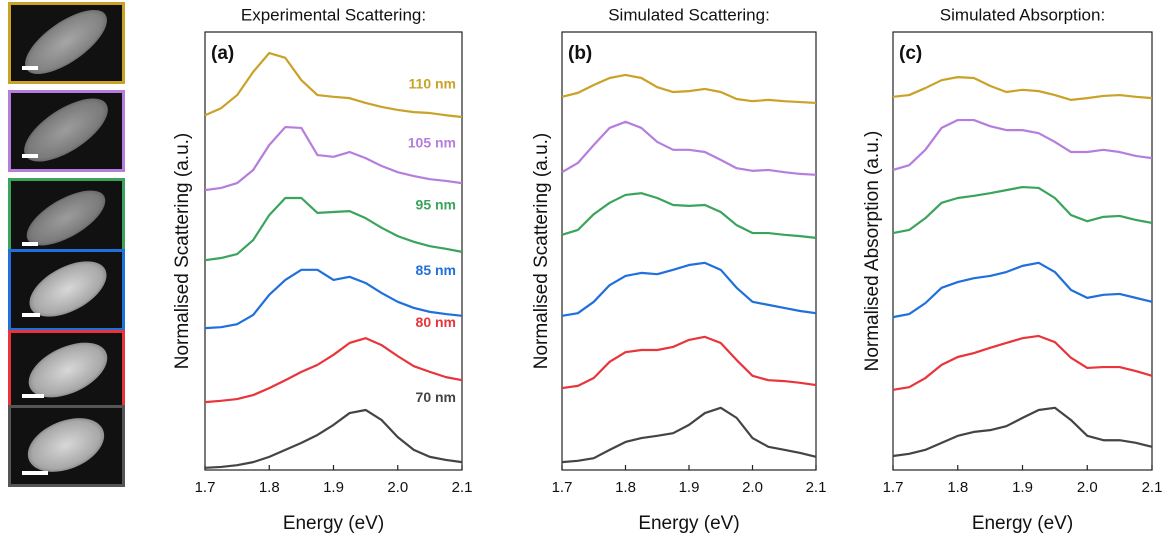 The height and width of the screenshot is (542, 1173). What do you see at coordinates (689, 14) in the screenshot?
I see `chart-title: Simulated Scattering:` at bounding box center [689, 14].